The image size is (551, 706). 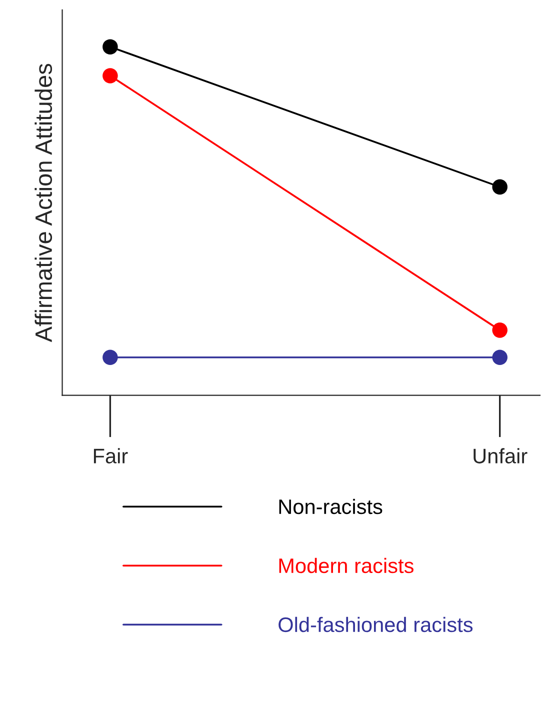 I want to click on text: Non-racists, so click(x=330, y=506).